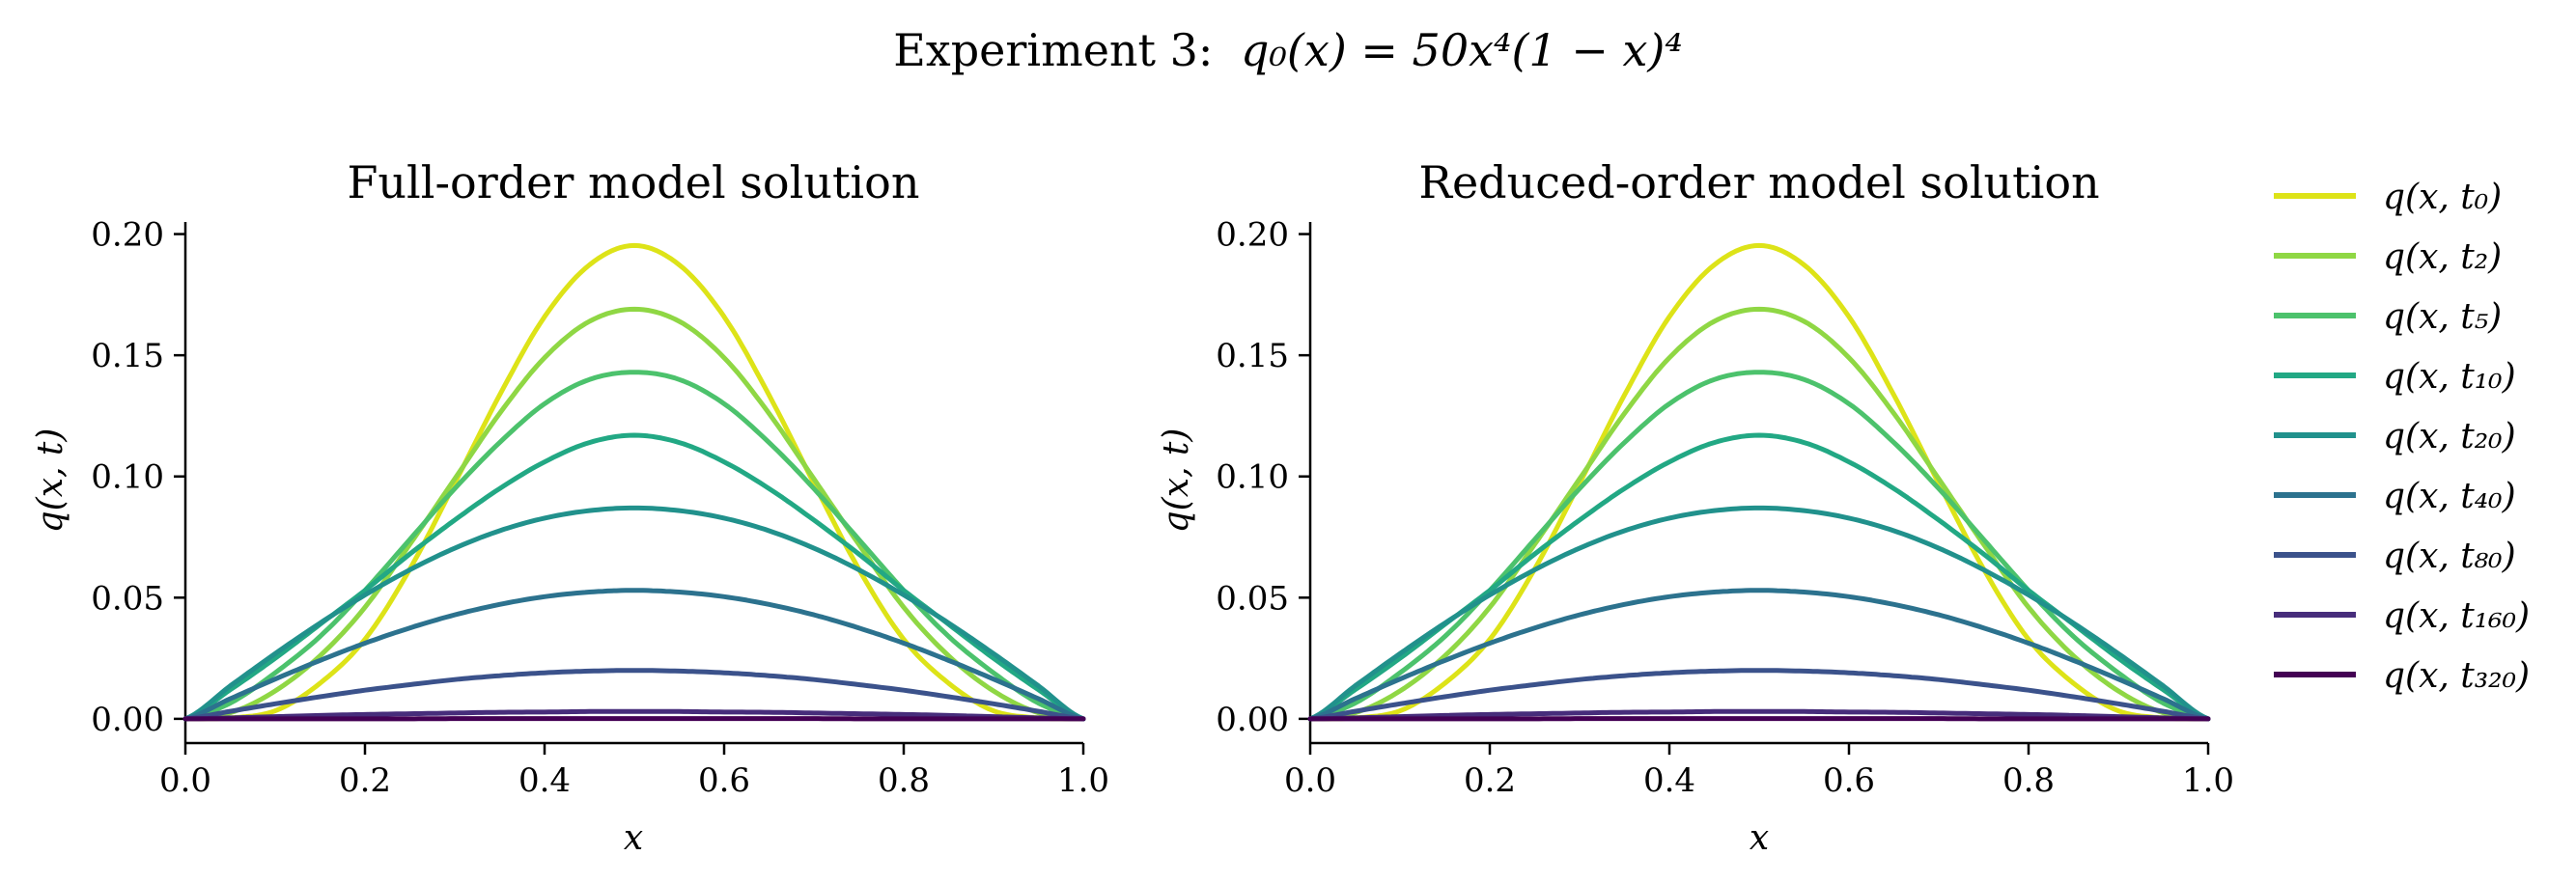 The width and height of the screenshot is (2576, 883). What do you see at coordinates (1053, 50) in the screenshot?
I see `suptitle-prefix: Experiment 3:` at bounding box center [1053, 50].